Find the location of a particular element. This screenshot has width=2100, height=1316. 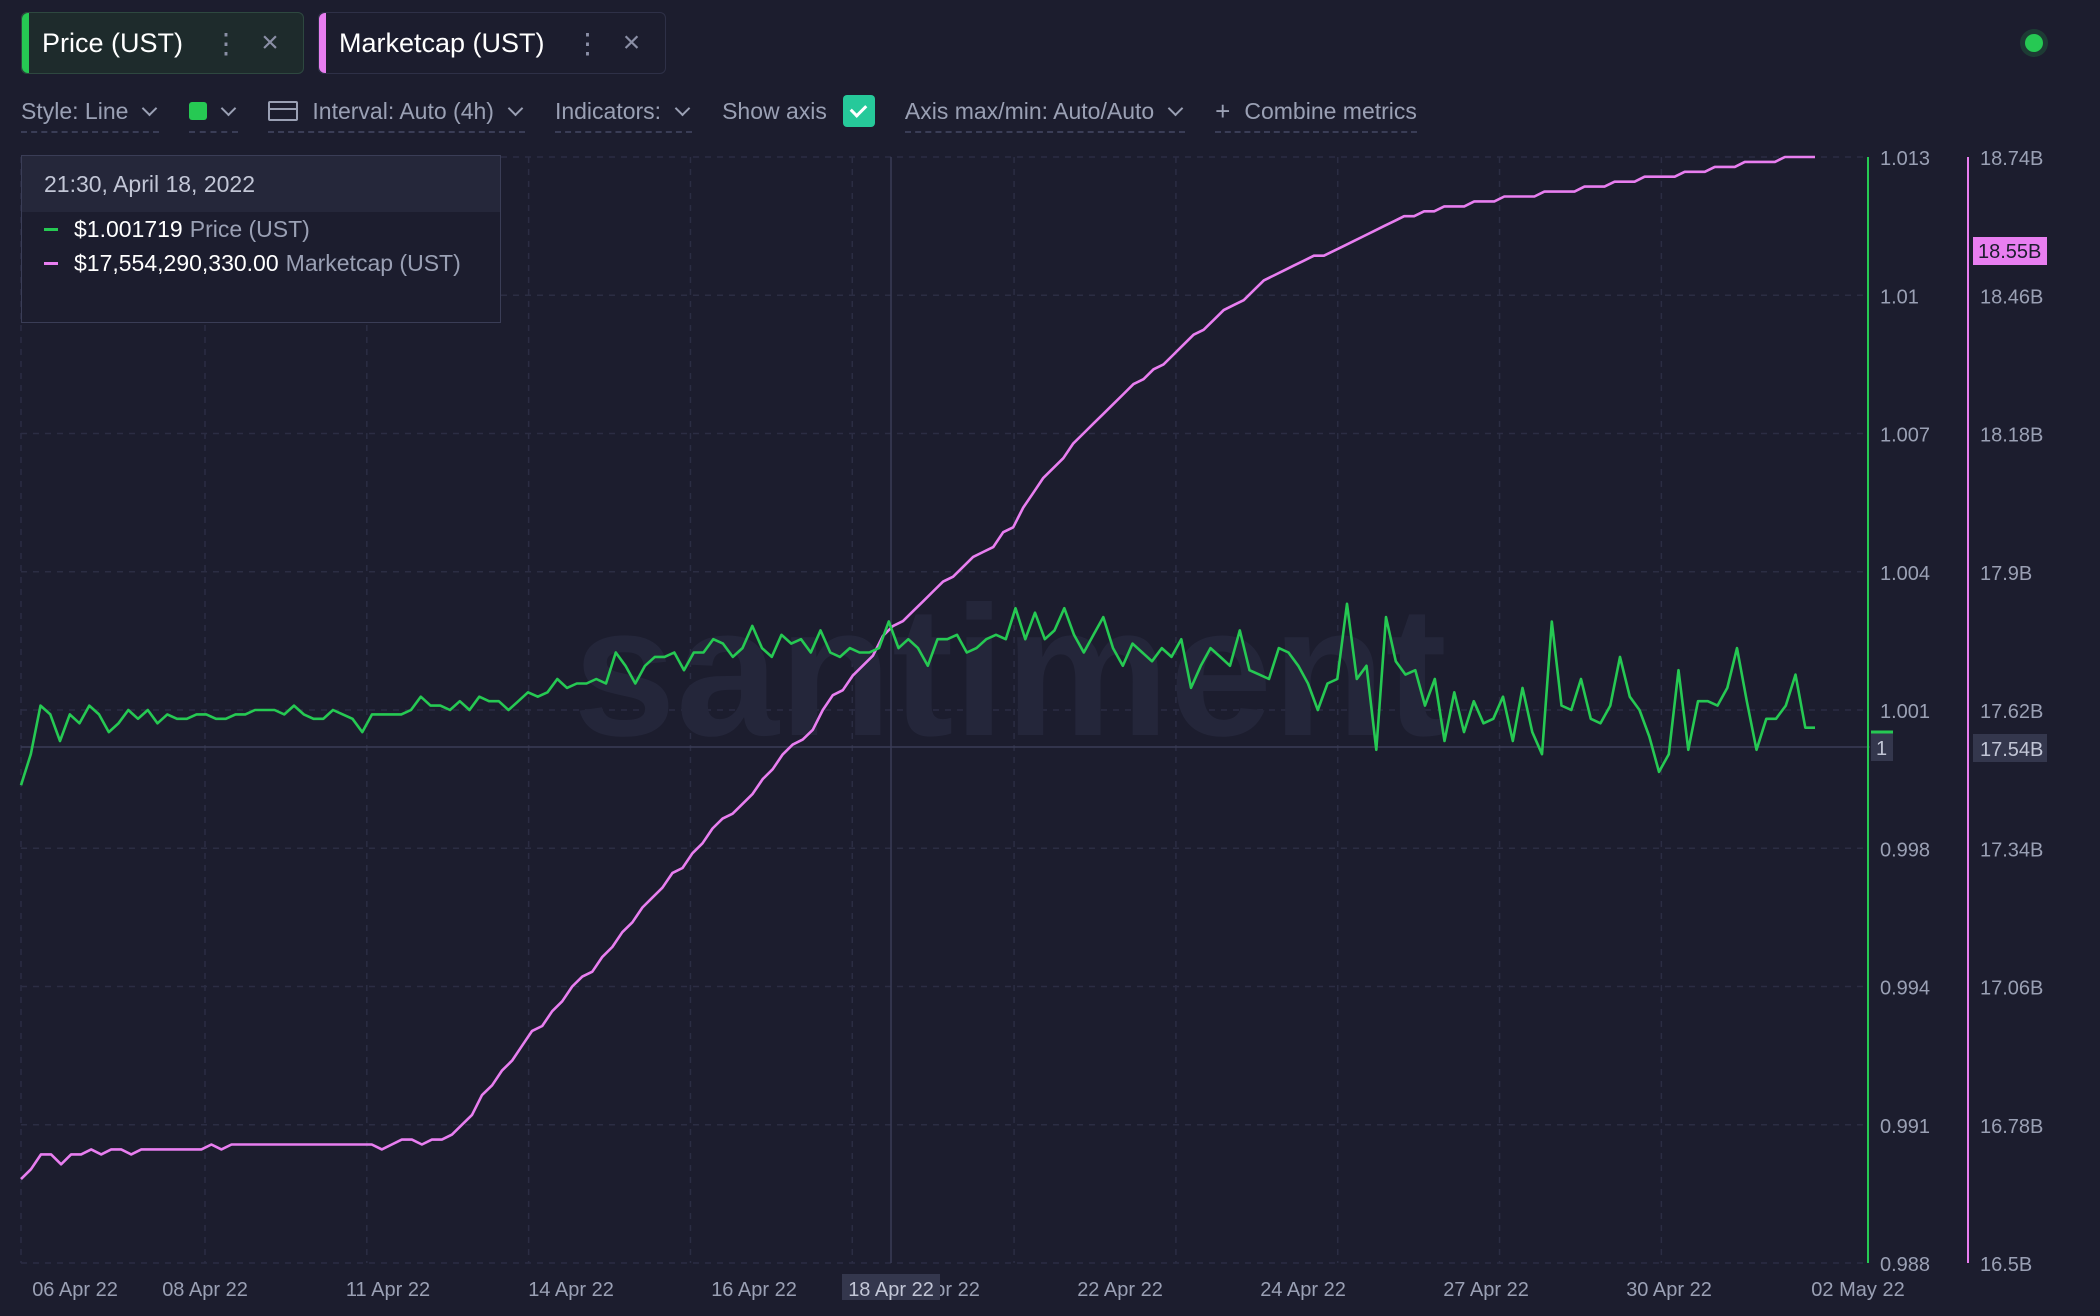

series-line-price-ust- is located at coordinates (917, 694).